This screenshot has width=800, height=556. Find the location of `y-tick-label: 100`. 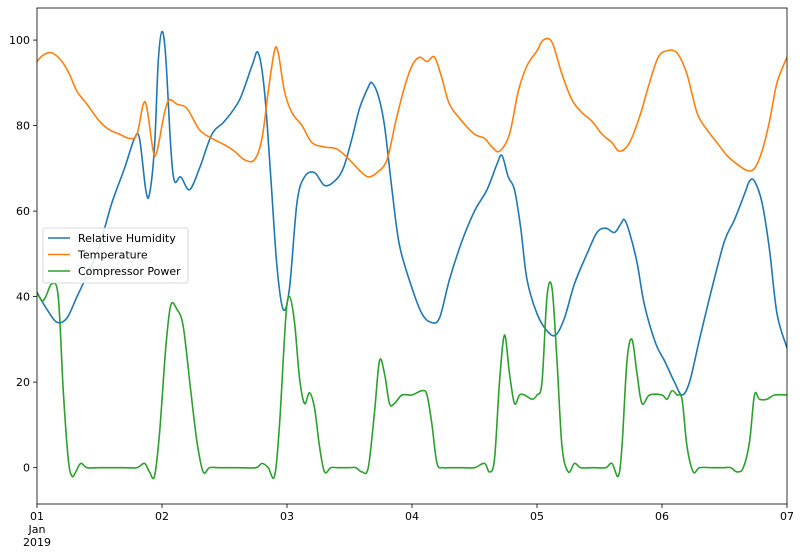

y-tick-label: 100 is located at coordinates (19, 40).